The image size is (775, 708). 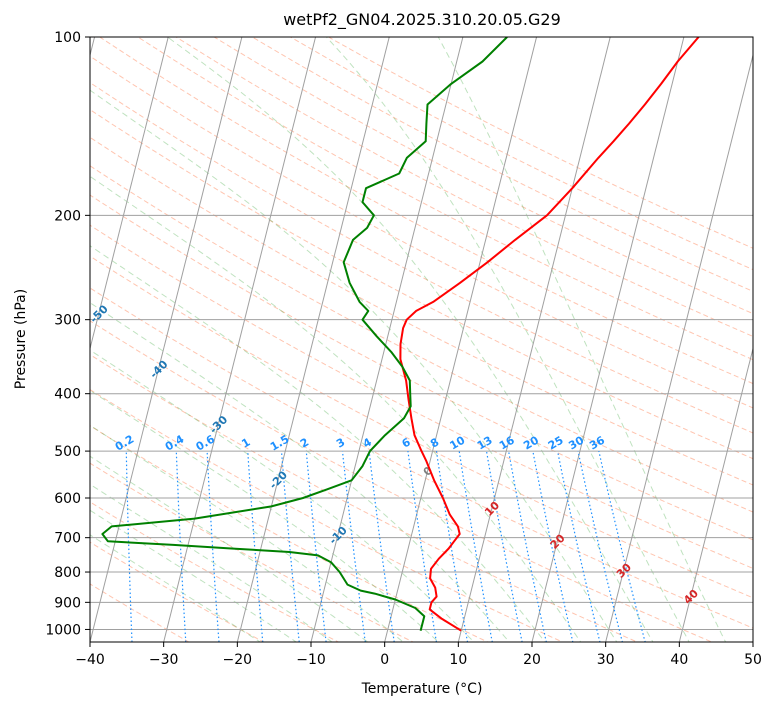 I want to click on y-tick-label: 100, so click(x=67, y=38).